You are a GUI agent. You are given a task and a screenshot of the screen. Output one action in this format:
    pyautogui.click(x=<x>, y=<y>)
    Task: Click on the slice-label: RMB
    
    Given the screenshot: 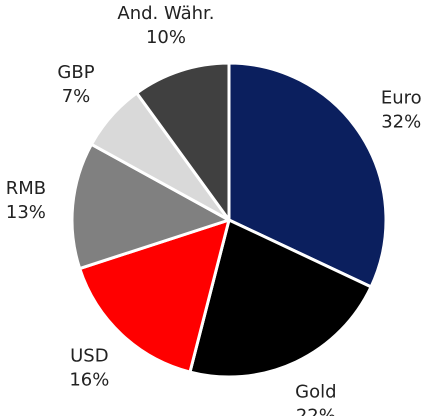 What is the action you would take?
    pyautogui.click(x=26, y=188)
    